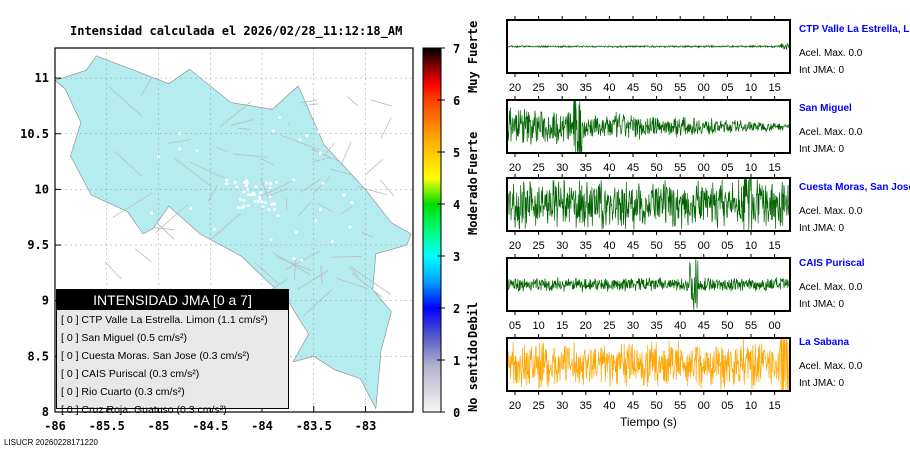 This screenshot has width=910, height=460. What do you see at coordinates (832, 263) in the screenshot?
I see `station-name: CAIS Puriscal` at bounding box center [832, 263].